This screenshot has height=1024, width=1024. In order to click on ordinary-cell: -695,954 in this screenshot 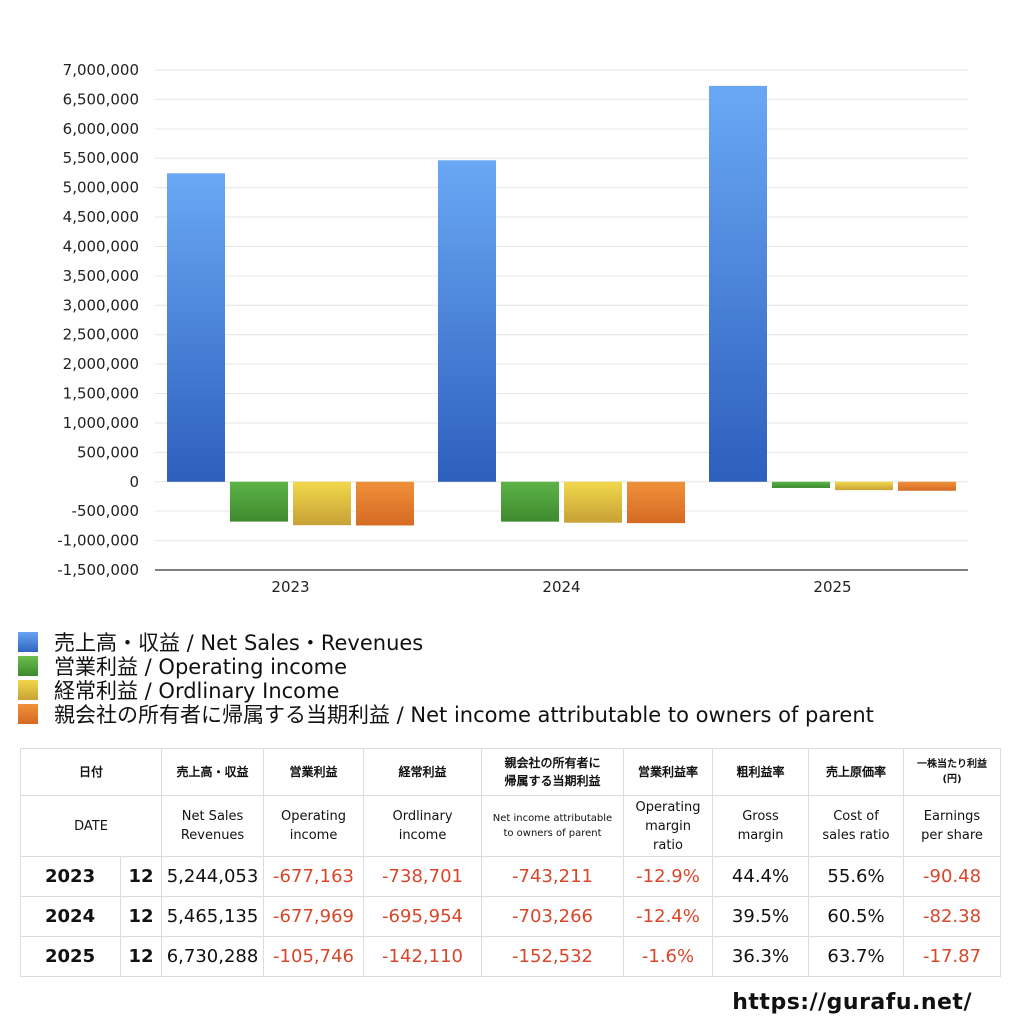, I will do `click(423, 916)`.